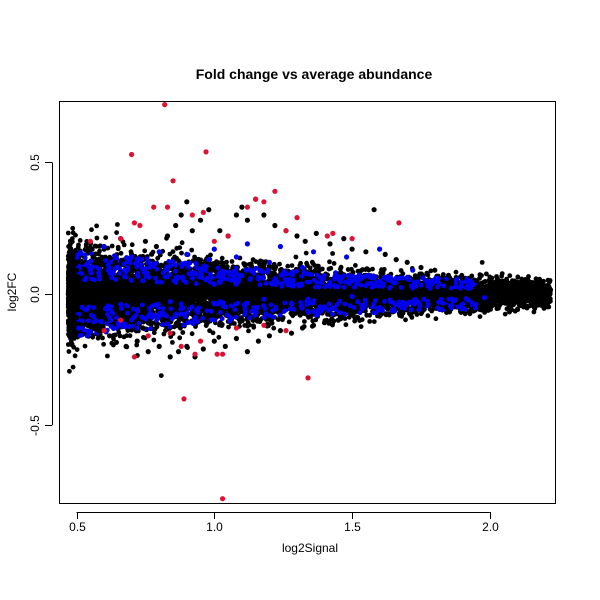 This screenshot has height=600, width=600. Describe the element at coordinates (314, 74) in the screenshot. I see `chart-title: Fold change vs average abundance` at that location.